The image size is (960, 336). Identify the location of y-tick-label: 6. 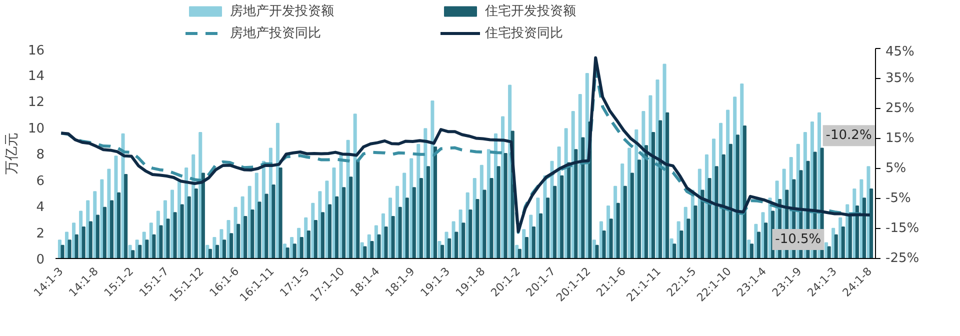
(40, 181).